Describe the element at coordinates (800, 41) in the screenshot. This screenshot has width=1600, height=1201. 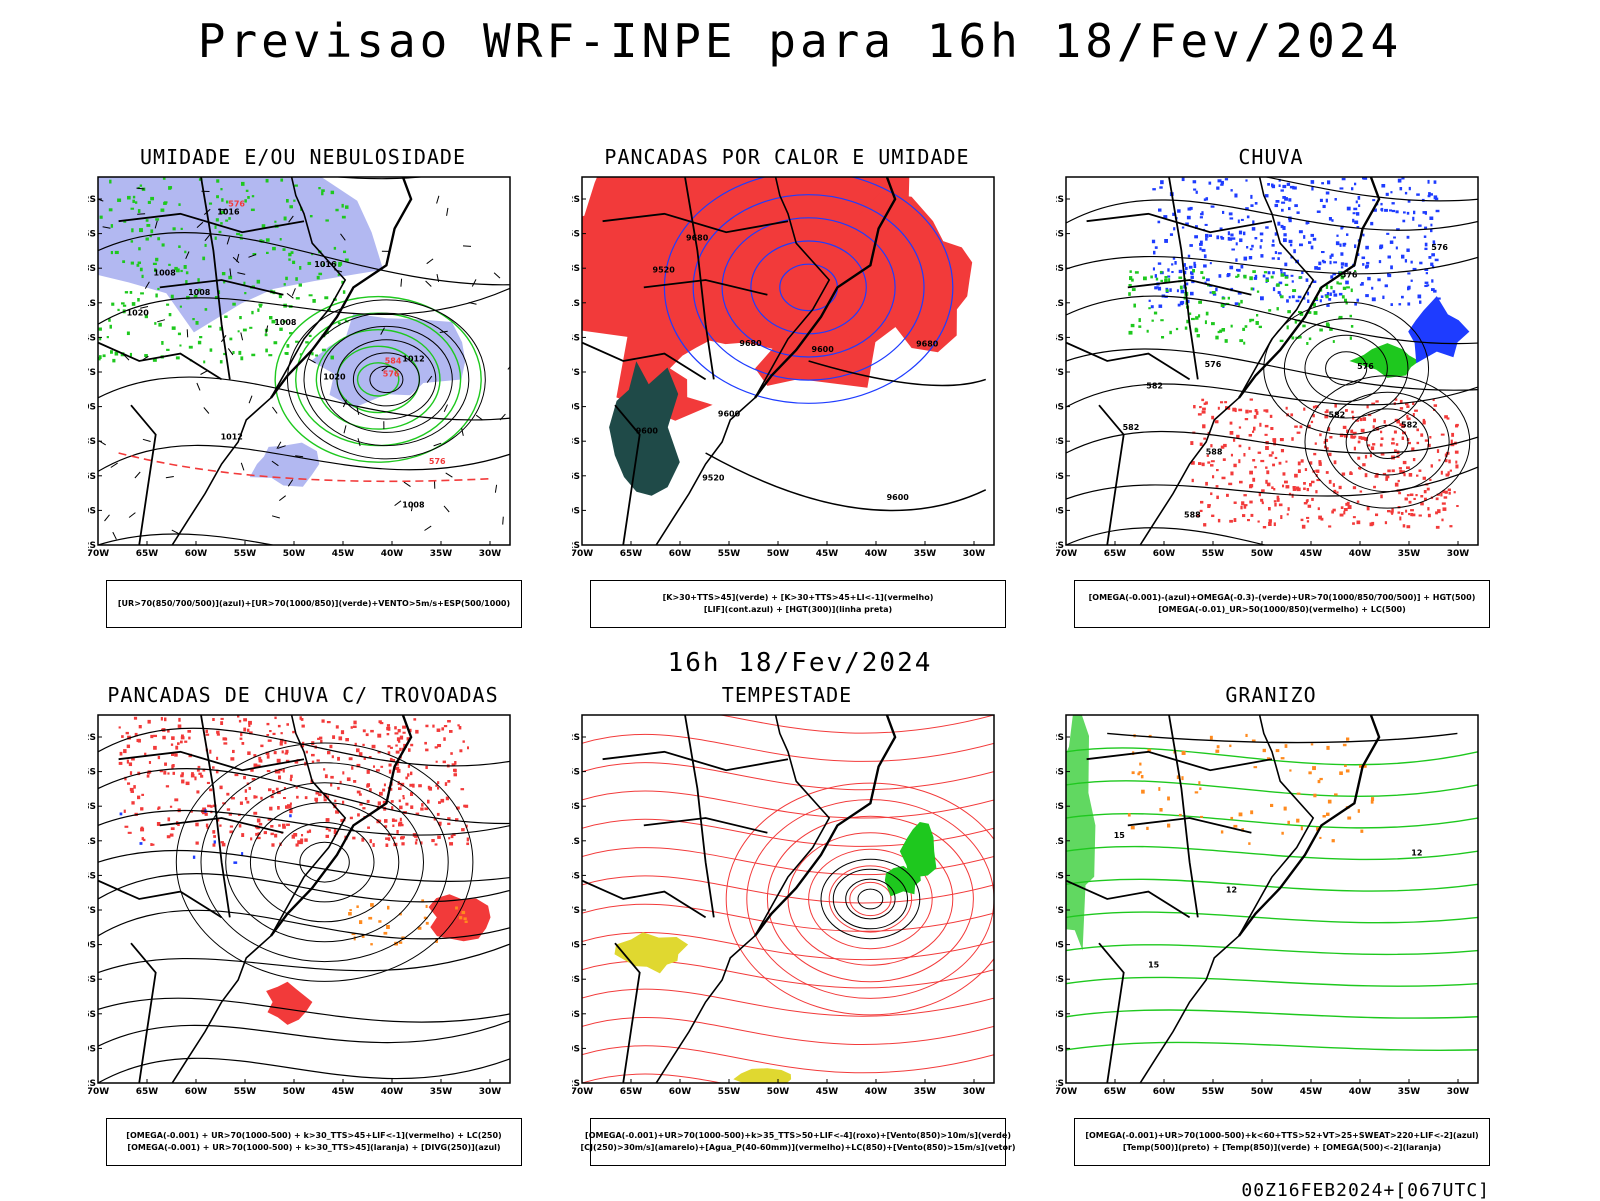
I see `main-title: Previsao WRF-INPE para 16h 18/Fev/2024` at that location.